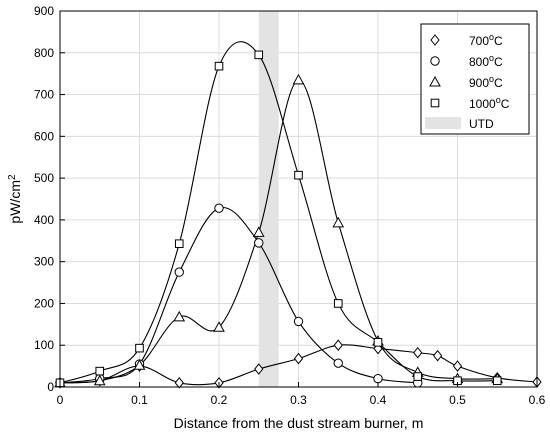 This screenshot has height=435, width=550. What do you see at coordinates (435, 40) in the screenshot?
I see `legend-diamond-marker` at bounding box center [435, 40].